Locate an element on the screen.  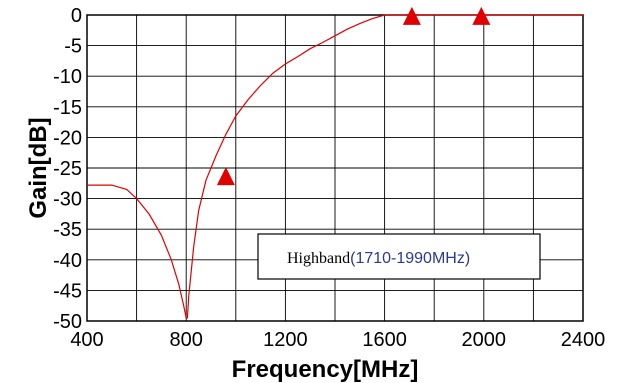
svg-text: Highband(1710-1990MHz) is located at coordinates (378, 258).